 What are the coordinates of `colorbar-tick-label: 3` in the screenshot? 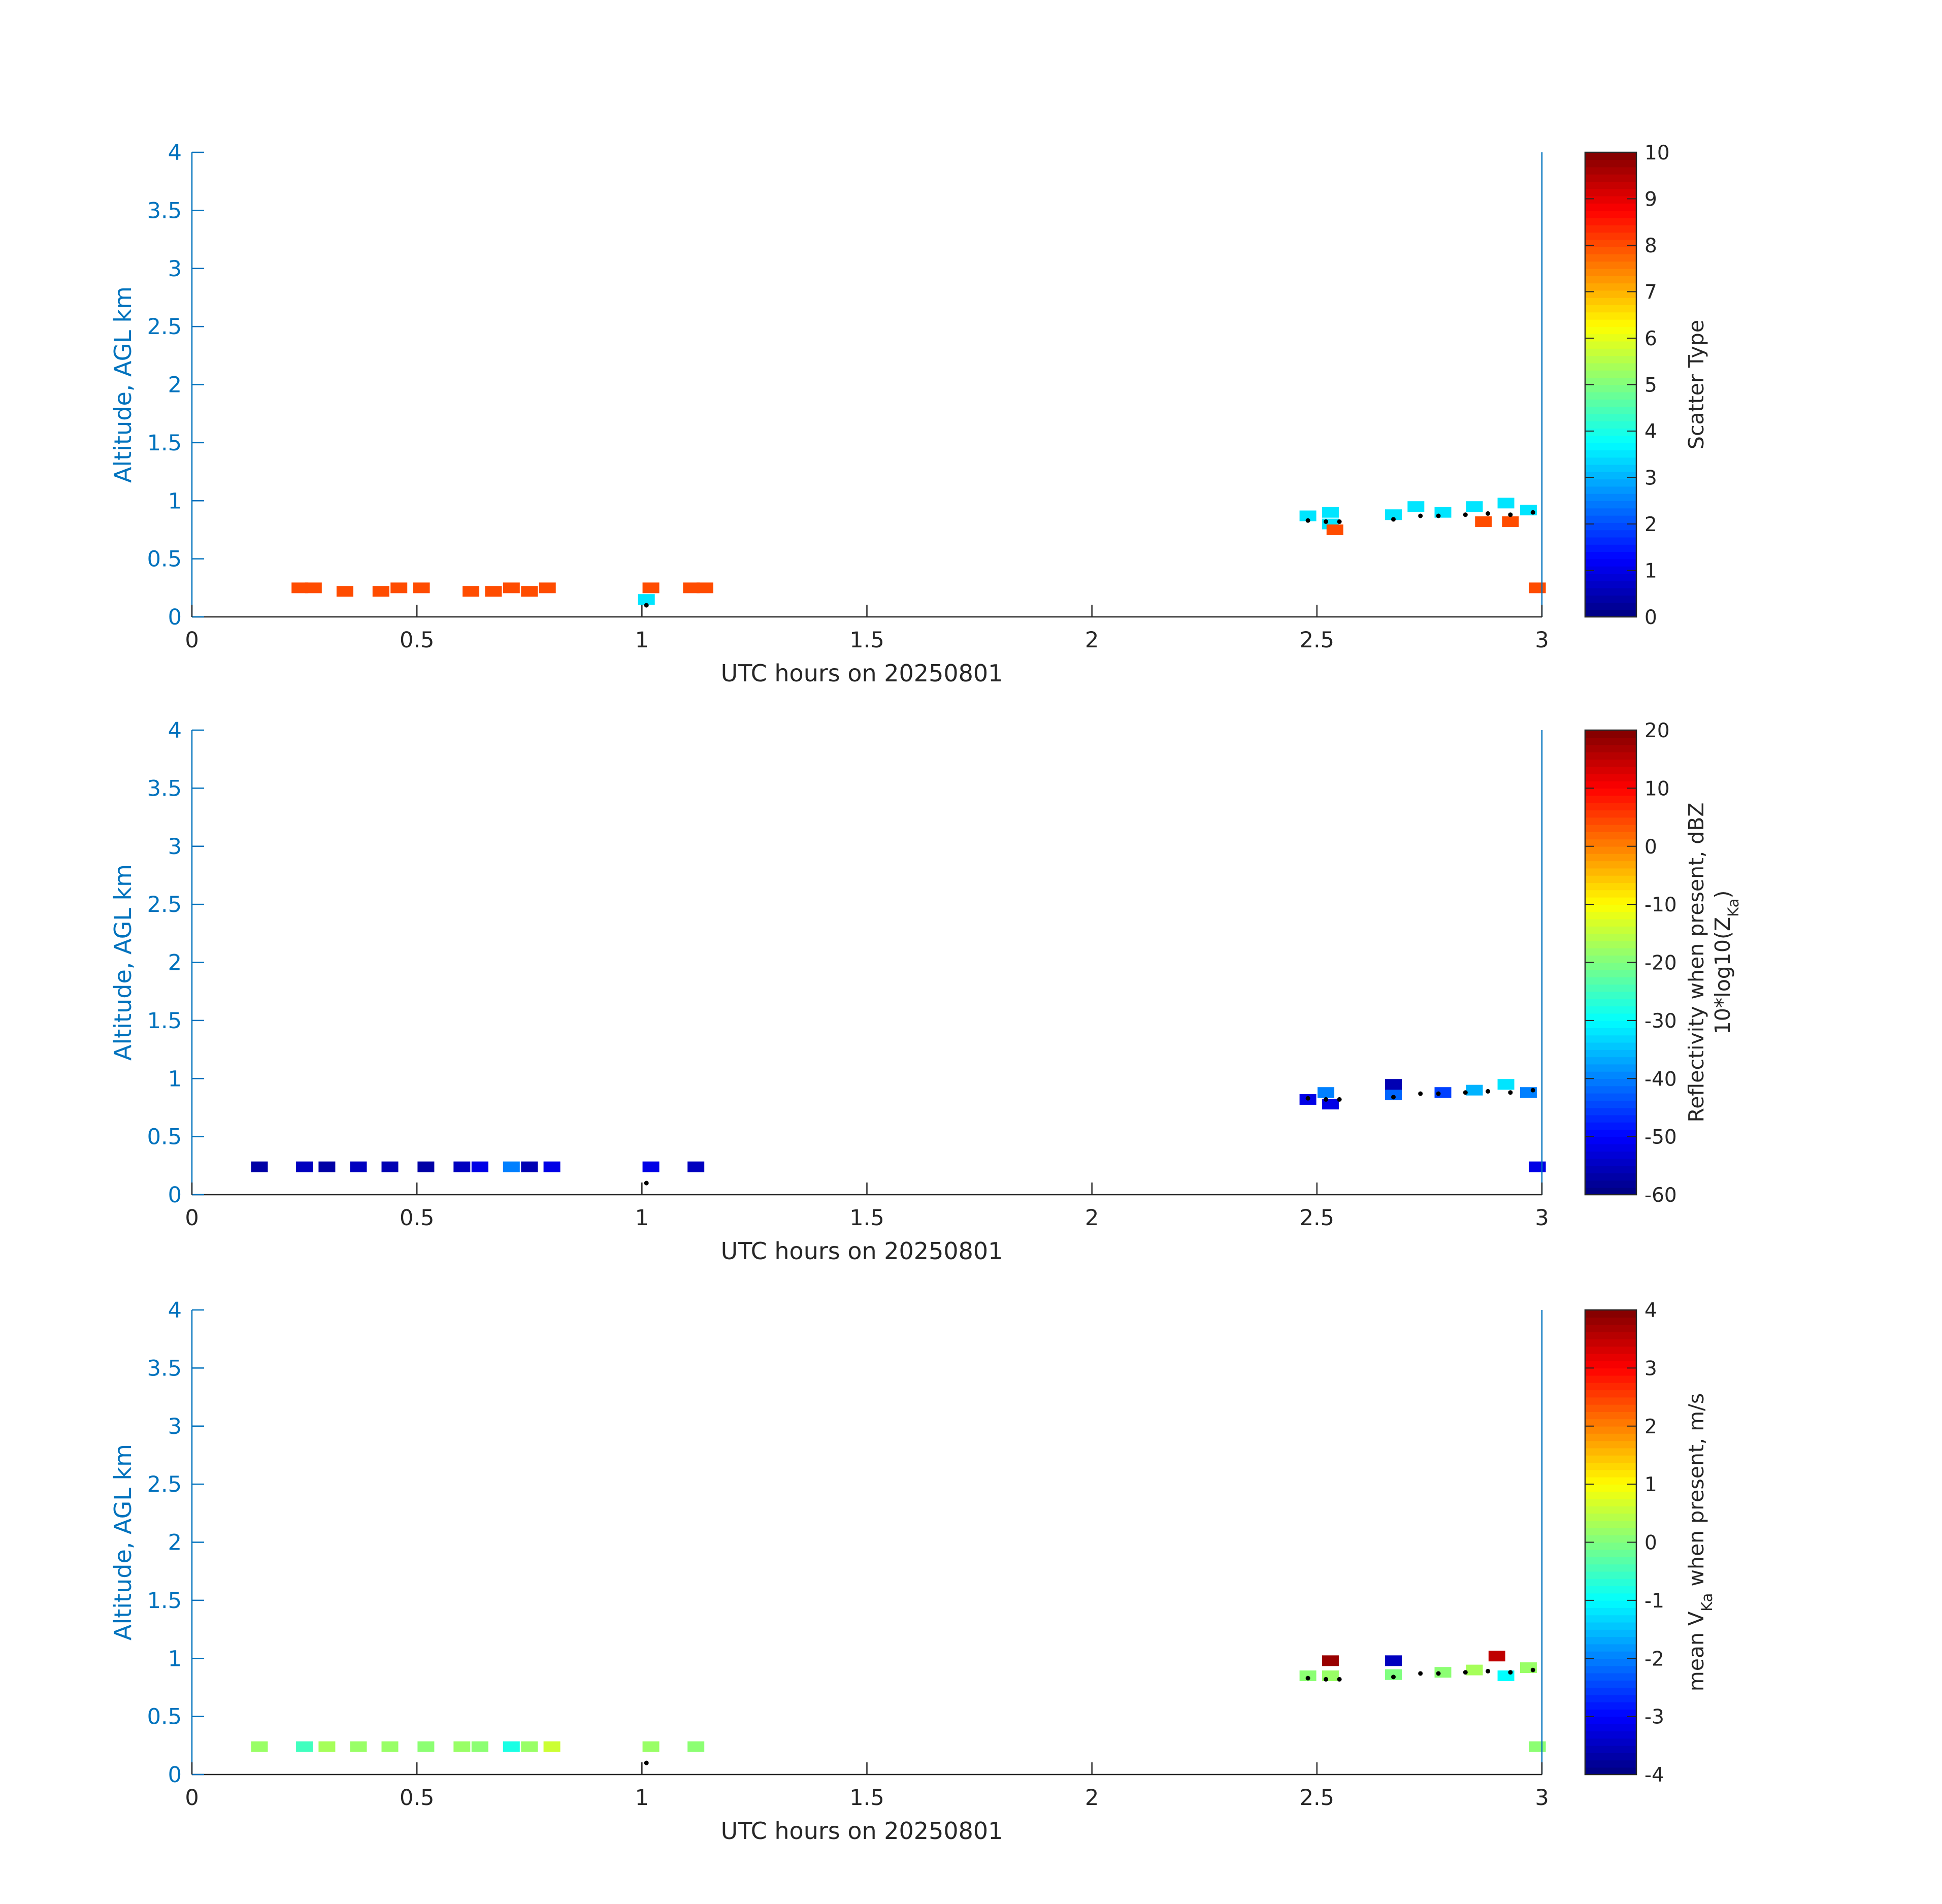 It's located at (1650, 1368).